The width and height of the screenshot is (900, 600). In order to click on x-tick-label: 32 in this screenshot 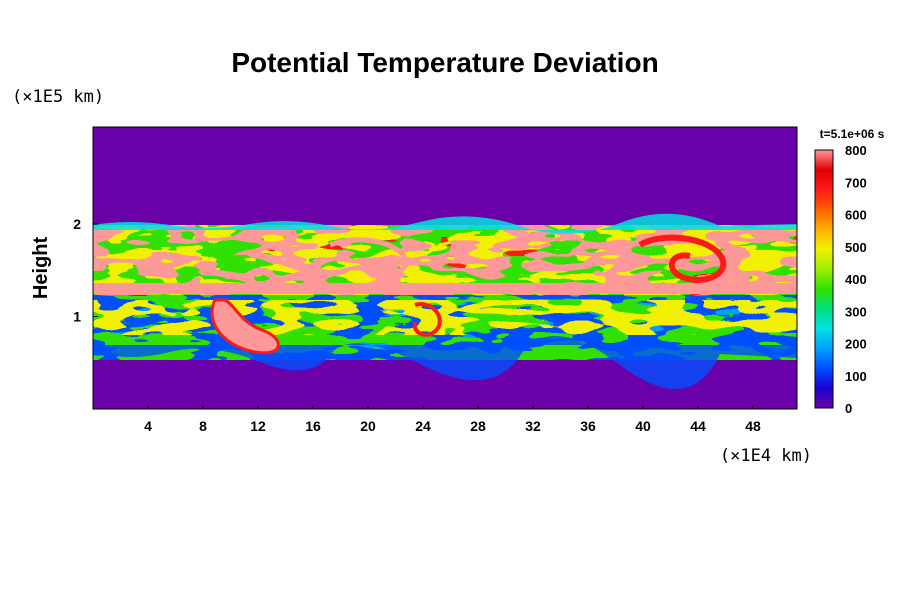, I will do `click(533, 426)`.